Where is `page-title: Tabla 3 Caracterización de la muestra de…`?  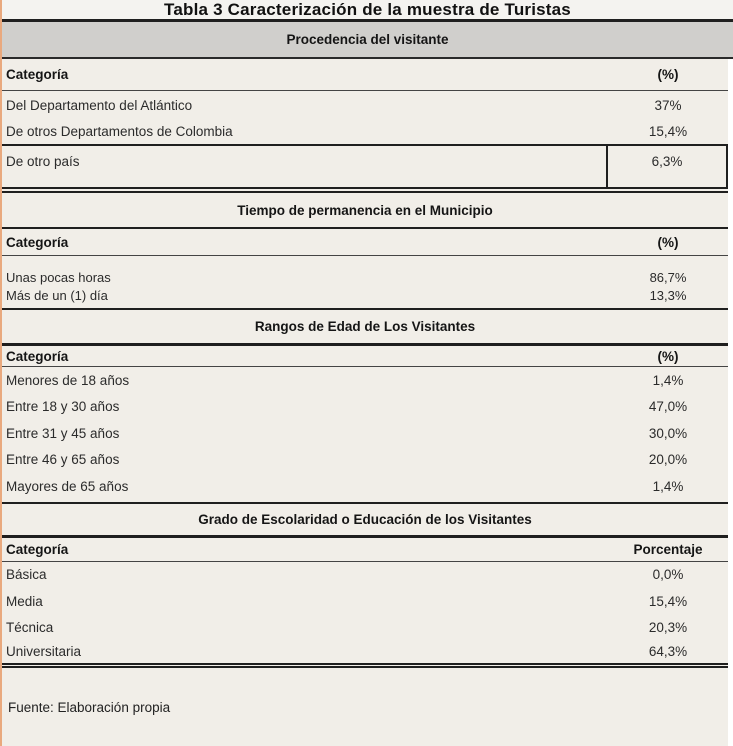
page-title: Tabla 3 Caracterización de la muestra de… is located at coordinates (367, 11).